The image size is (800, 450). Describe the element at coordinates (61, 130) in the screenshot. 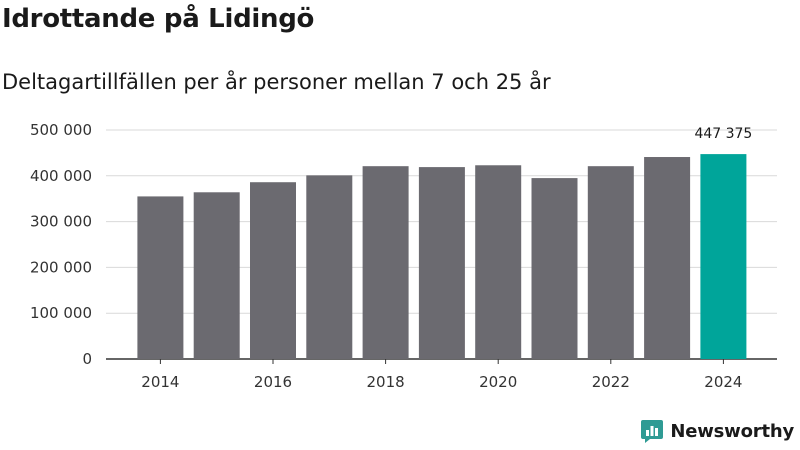

I see `y-tick-label: 500 000` at that location.